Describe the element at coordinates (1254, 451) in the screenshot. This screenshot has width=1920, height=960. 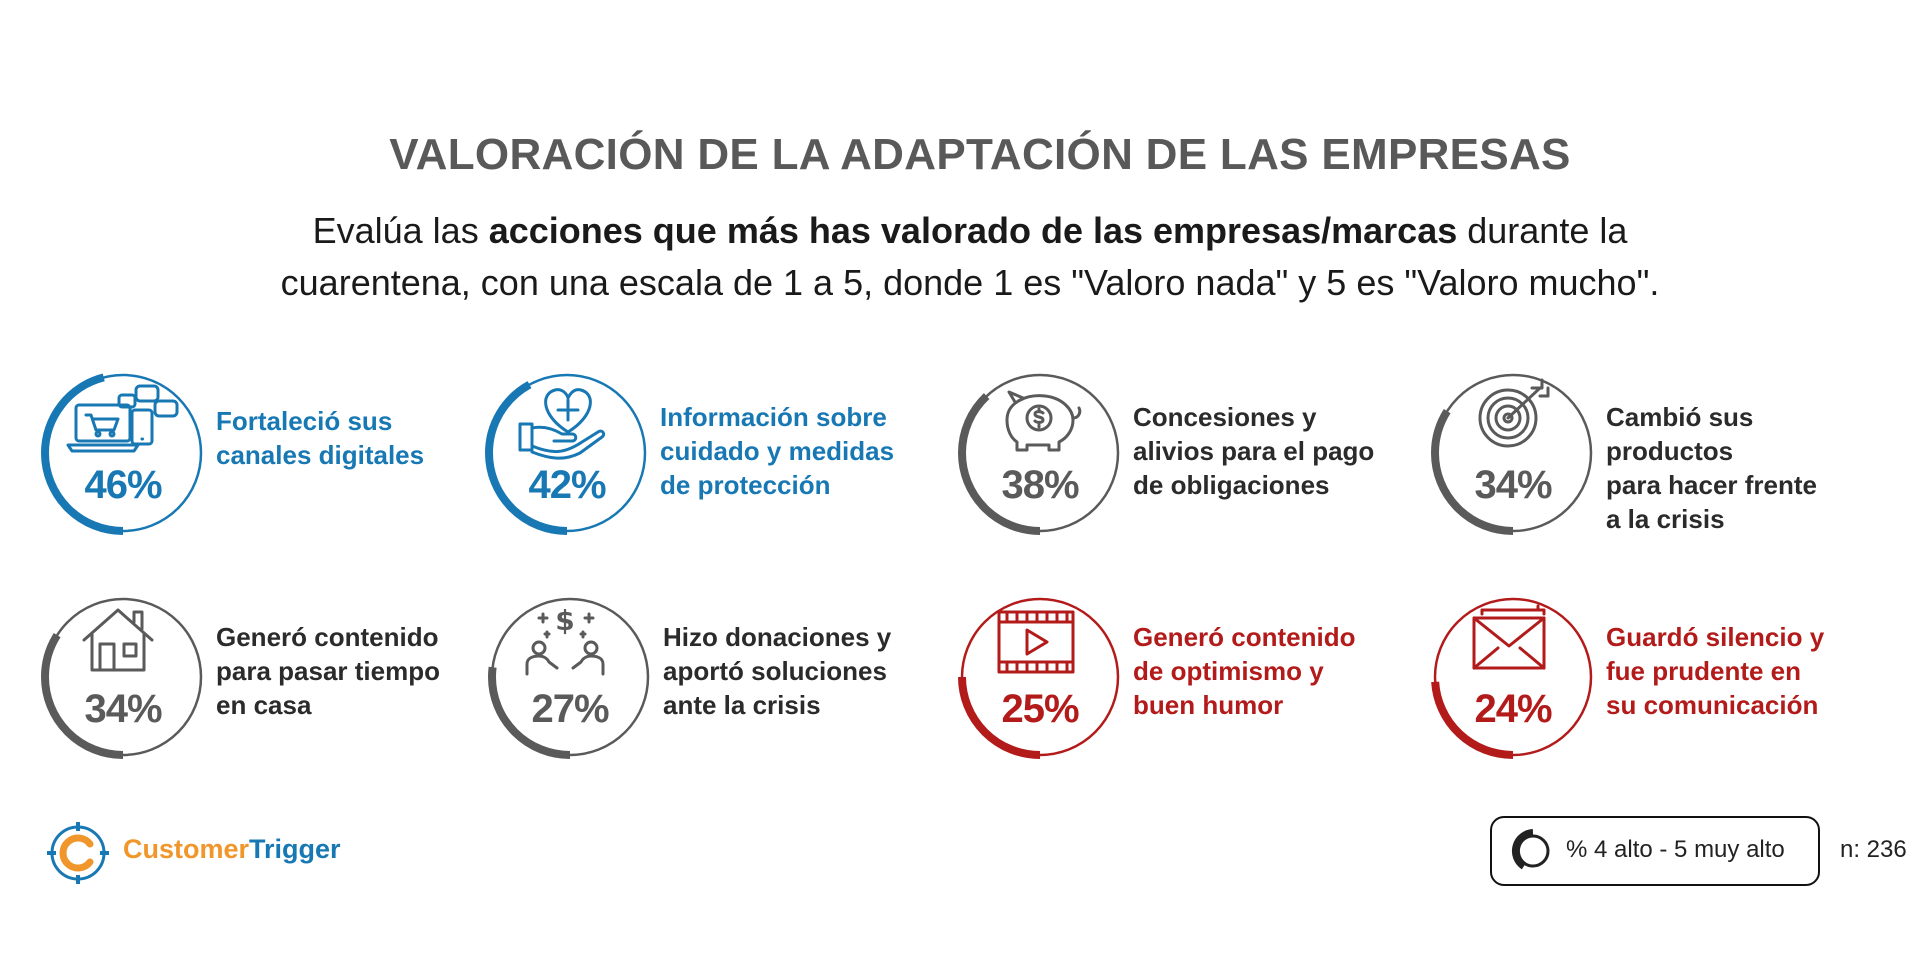
I see `label-line: alivios para el pago` at that location.